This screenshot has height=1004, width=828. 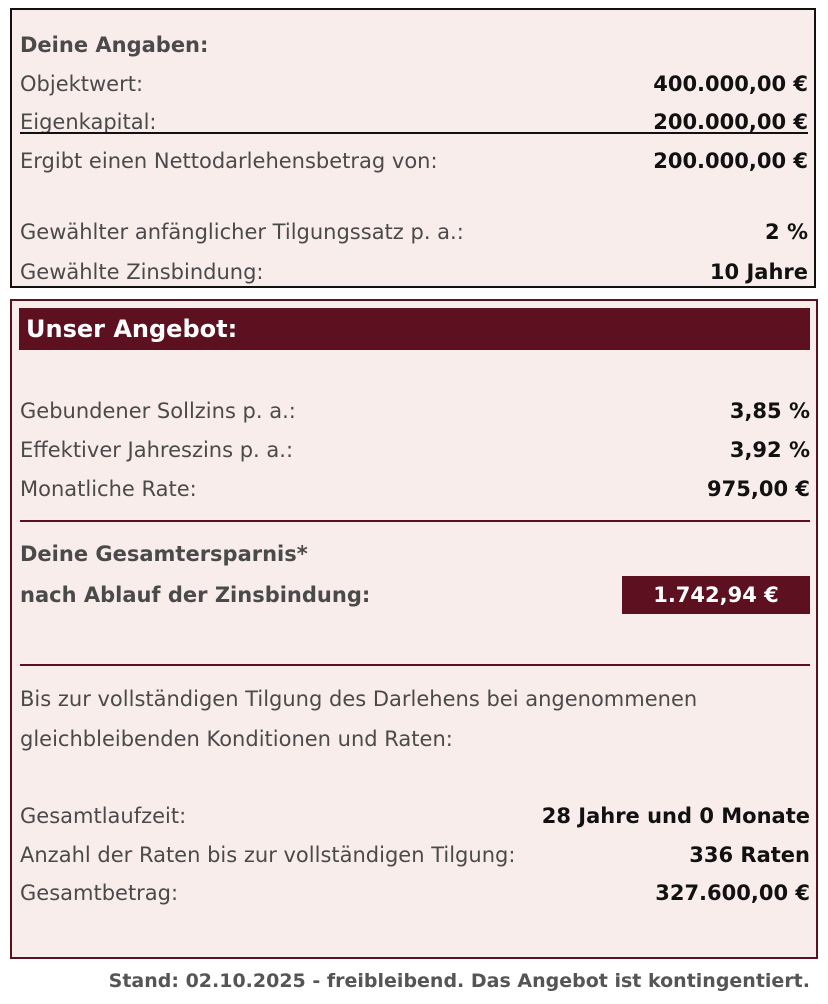 I want to click on savings-title: Deine Gesamtersparnis*, so click(x=164, y=554).